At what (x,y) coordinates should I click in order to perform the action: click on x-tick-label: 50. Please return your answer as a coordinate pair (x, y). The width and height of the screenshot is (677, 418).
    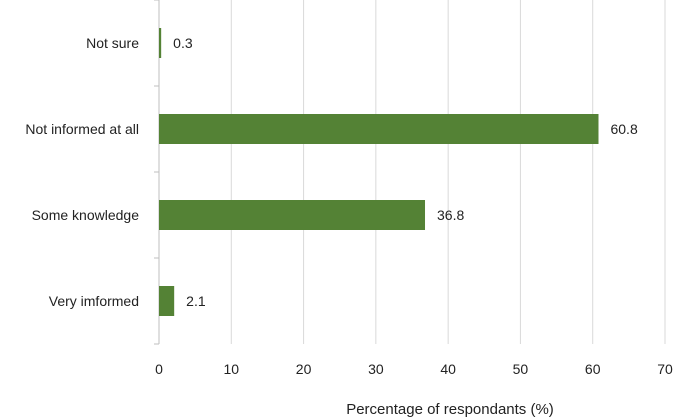
    Looking at the image, I should click on (521, 369).